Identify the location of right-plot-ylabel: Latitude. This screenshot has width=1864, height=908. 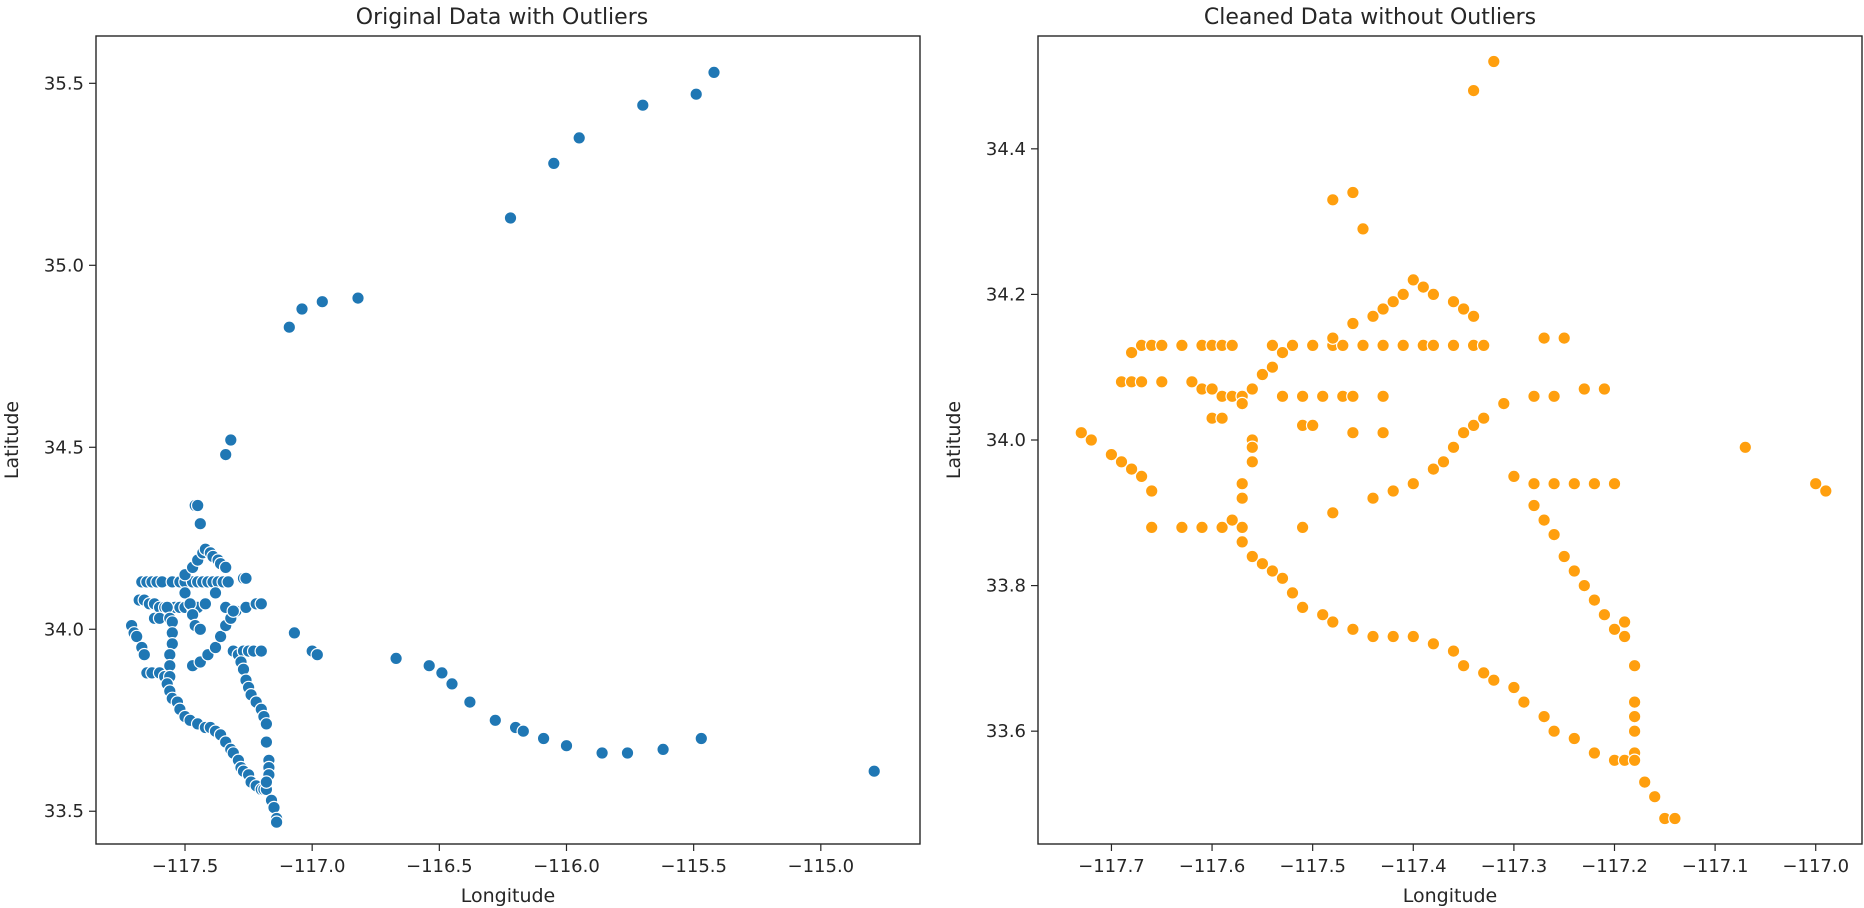
(954, 440).